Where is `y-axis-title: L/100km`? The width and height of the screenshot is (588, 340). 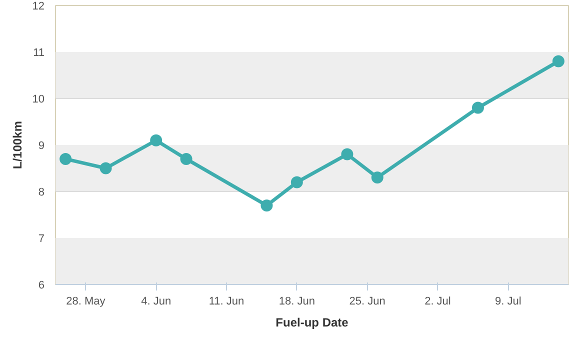 y-axis-title: L/100km is located at coordinates (17, 145).